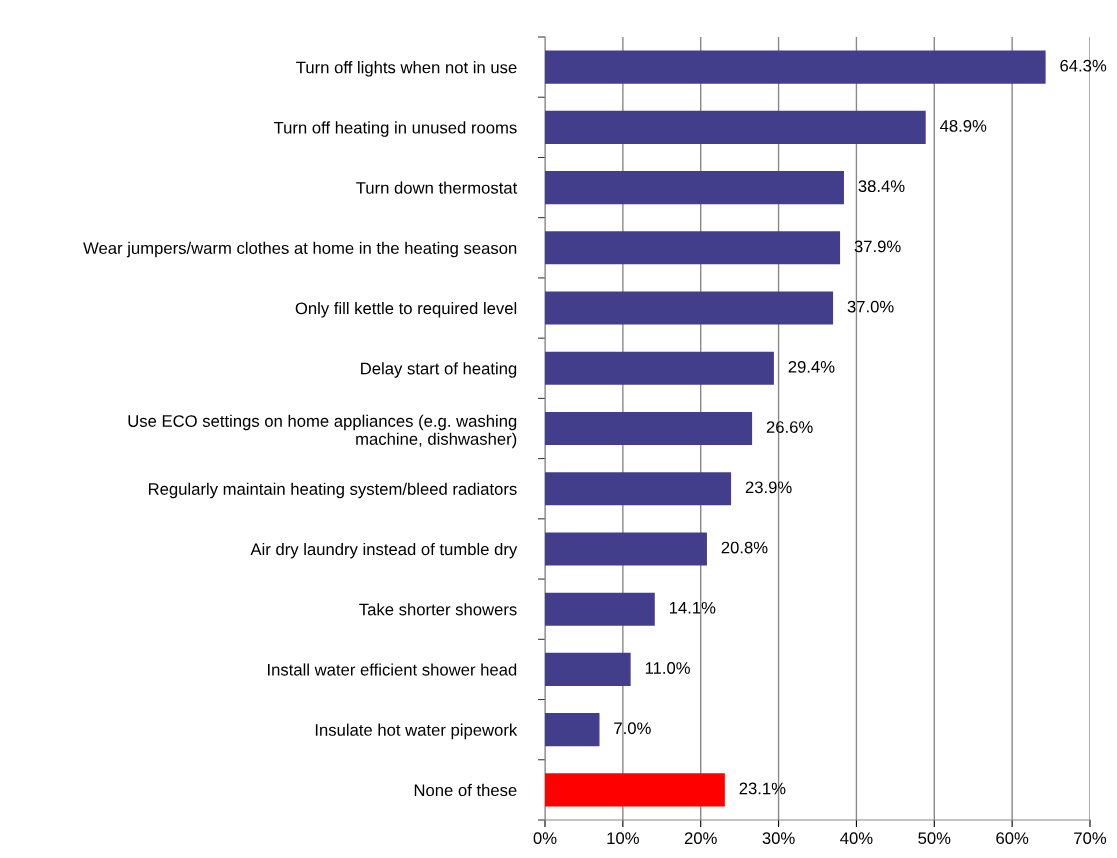 This screenshot has width=1117, height=858. Describe the element at coordinates (395, 129) in the screenshot. I see `y-tick-label: Turn off heating in unused rooms` at that location.